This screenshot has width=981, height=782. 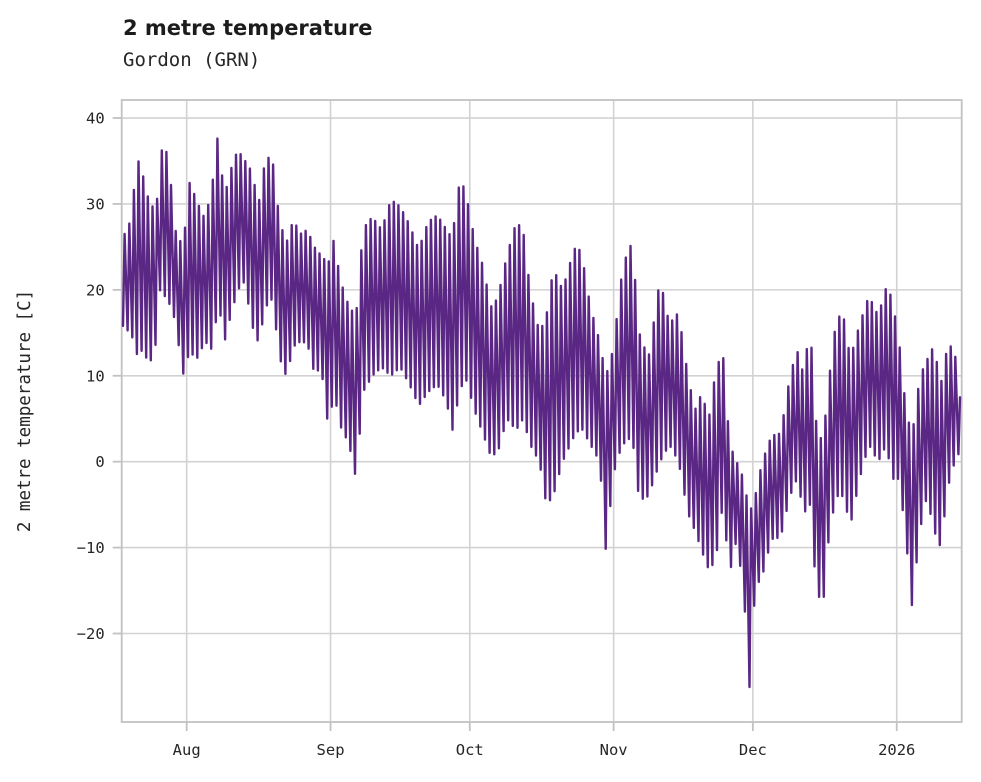 What do you see at coordinates (192, 60) in the screenshot?
I see `chart-subtitle: Gordon (GRN)` at bounding box center [192, 60].